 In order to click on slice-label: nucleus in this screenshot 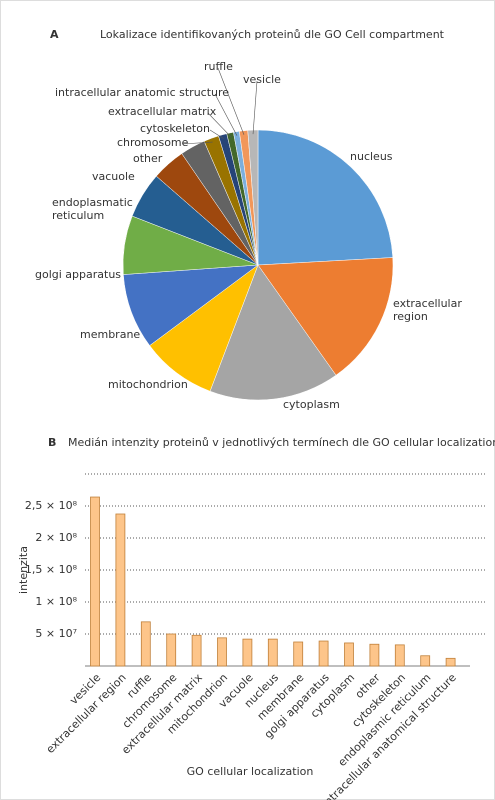, I will do `click(371, 156)`.